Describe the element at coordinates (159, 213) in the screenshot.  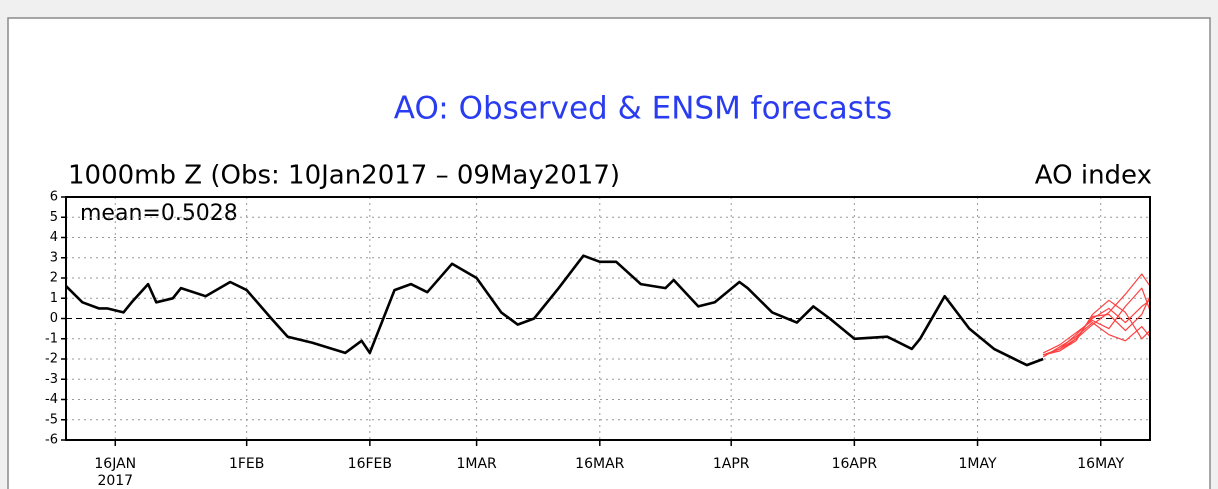
I see `mean-annotation: mean=0.5028` at that location.